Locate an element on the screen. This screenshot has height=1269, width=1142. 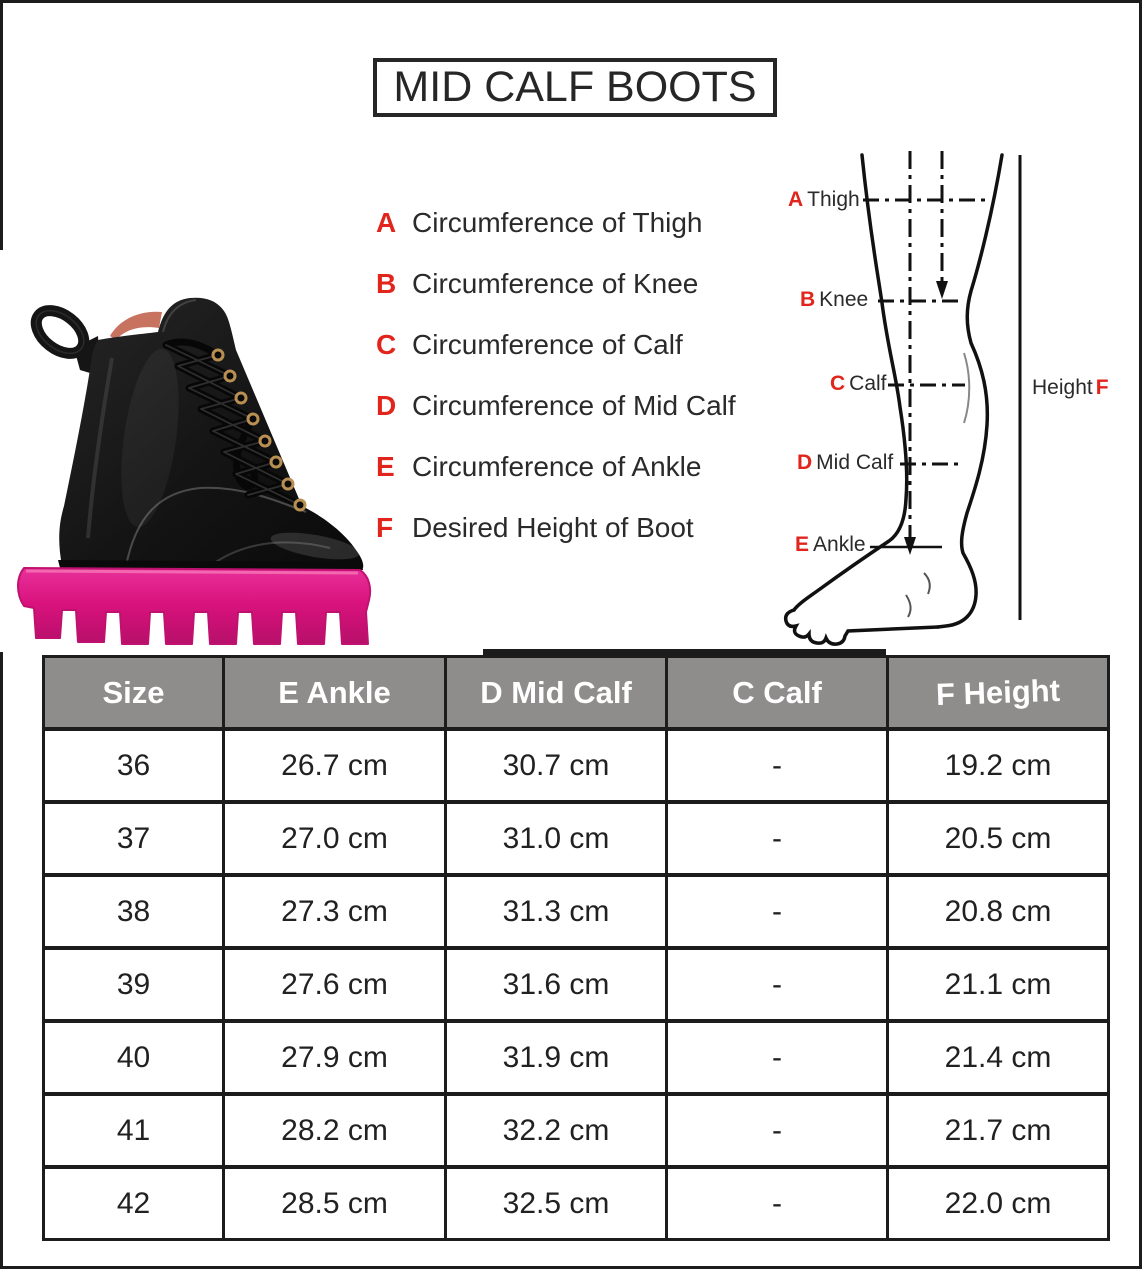
table-cell: 32.5 cm is located at coordinates (556, 1203).